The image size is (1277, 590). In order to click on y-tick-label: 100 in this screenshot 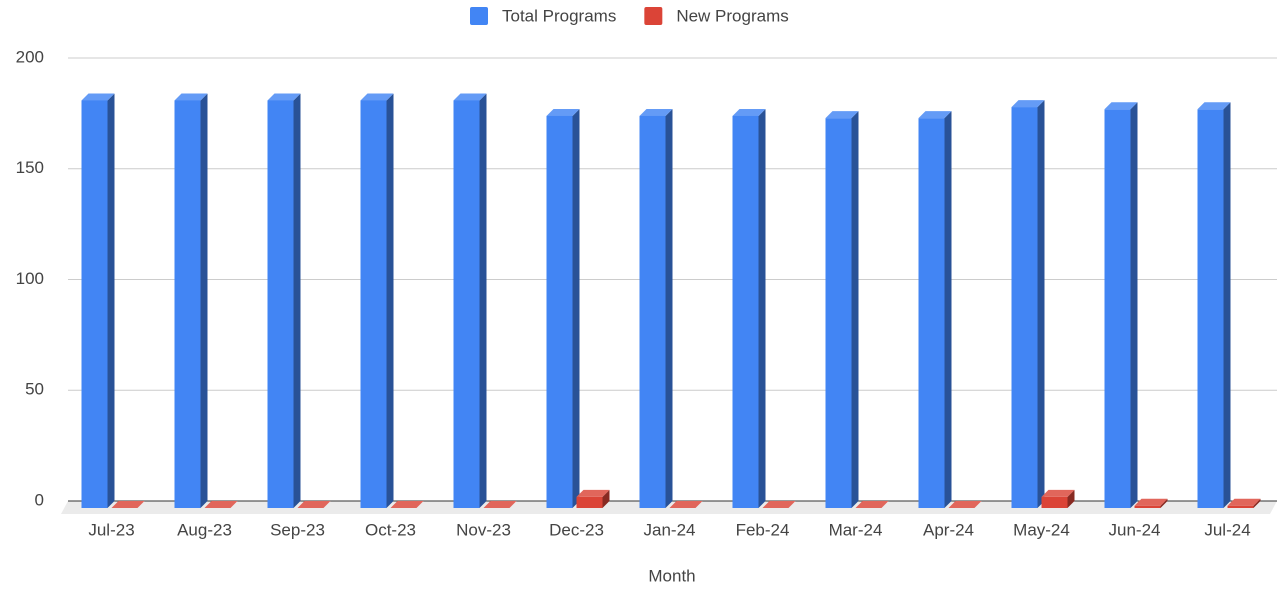, I will do `click(30, 278)`.